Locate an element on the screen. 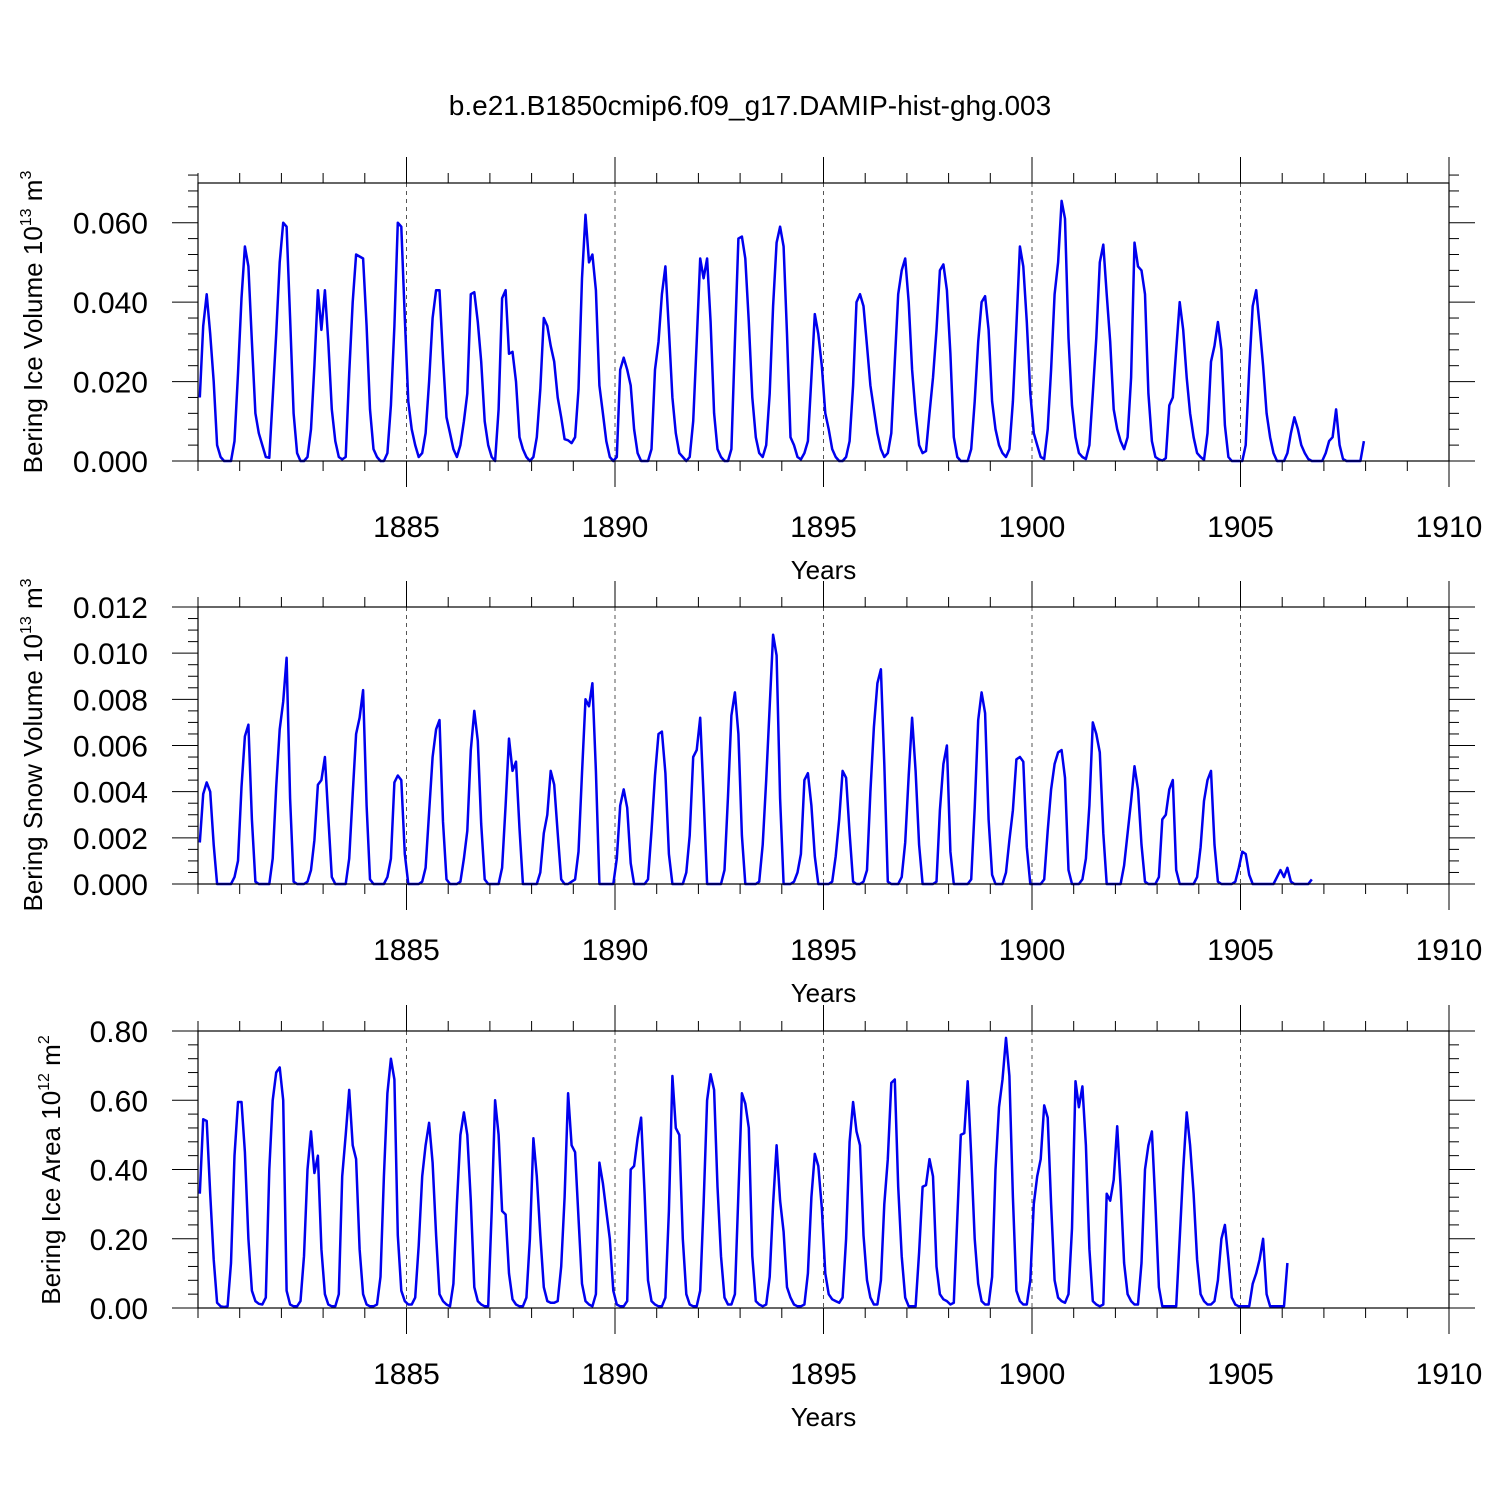  y-tick-label: 0.040 is located at coordinates (110, 303).